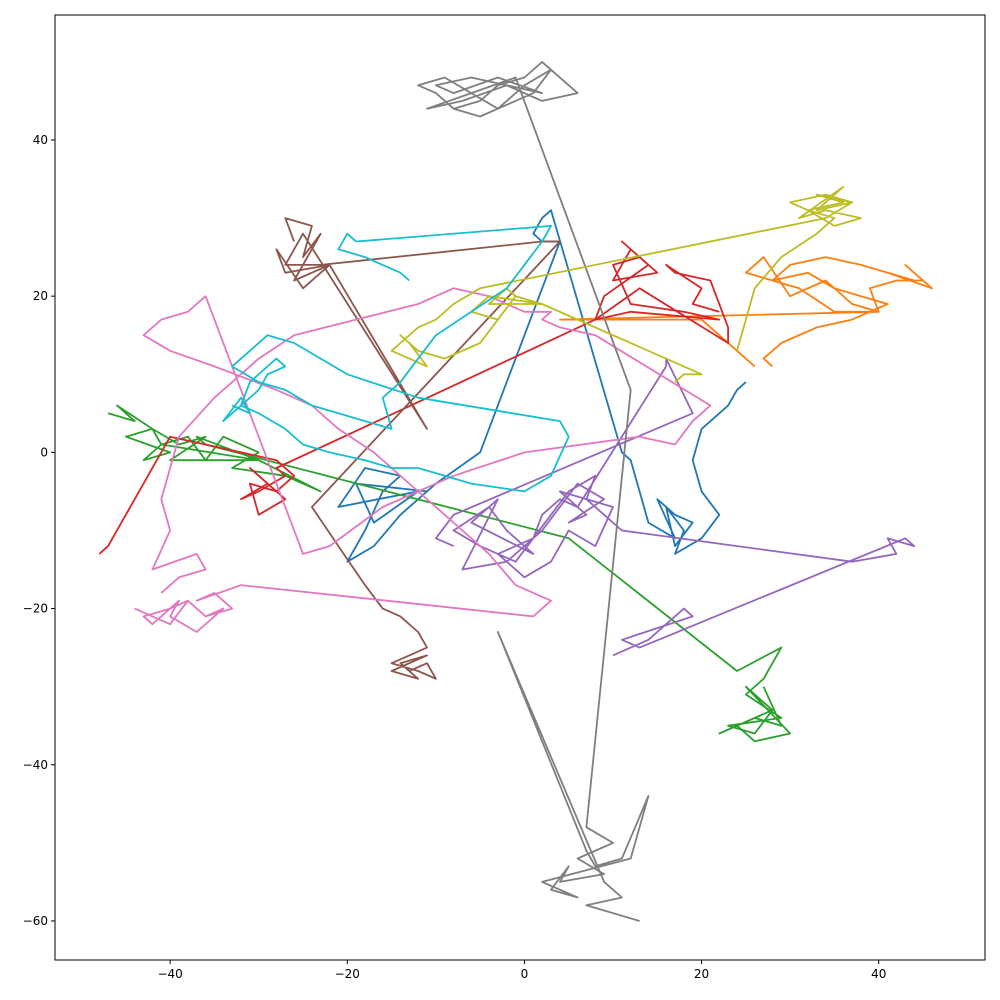  I want to click on y-tick-label: 20, so click(40, 296).